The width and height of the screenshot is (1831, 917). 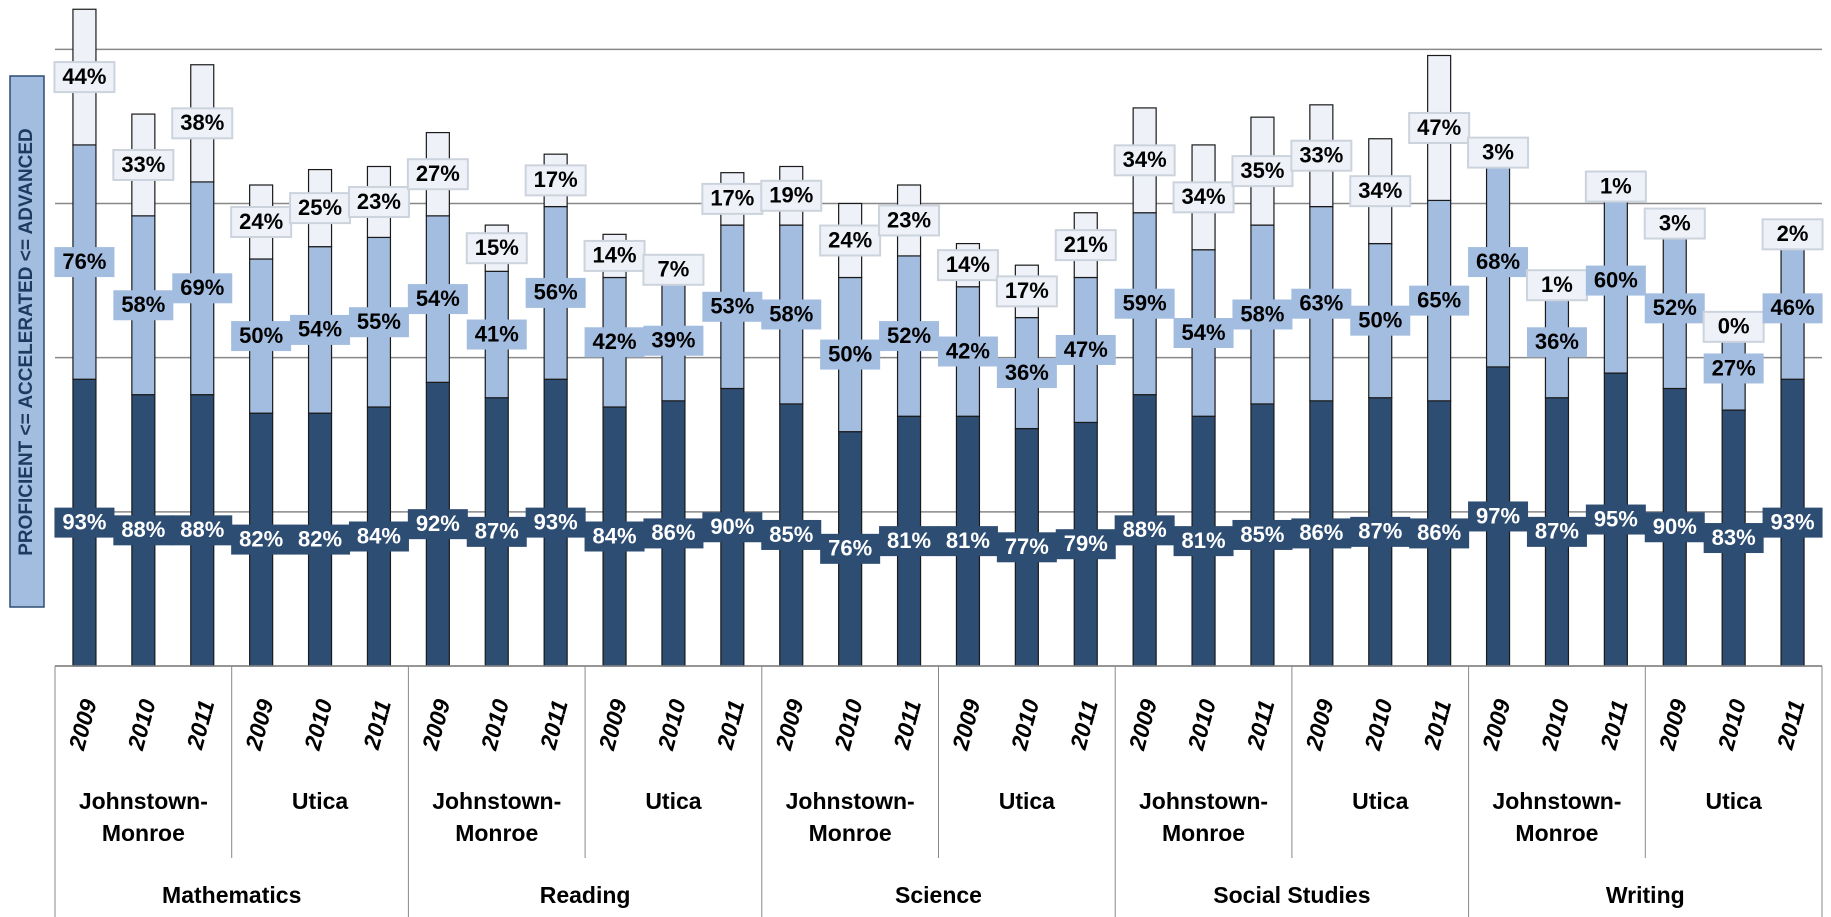 I want to click on value-label: 97%, so click(x=1498, y=515).